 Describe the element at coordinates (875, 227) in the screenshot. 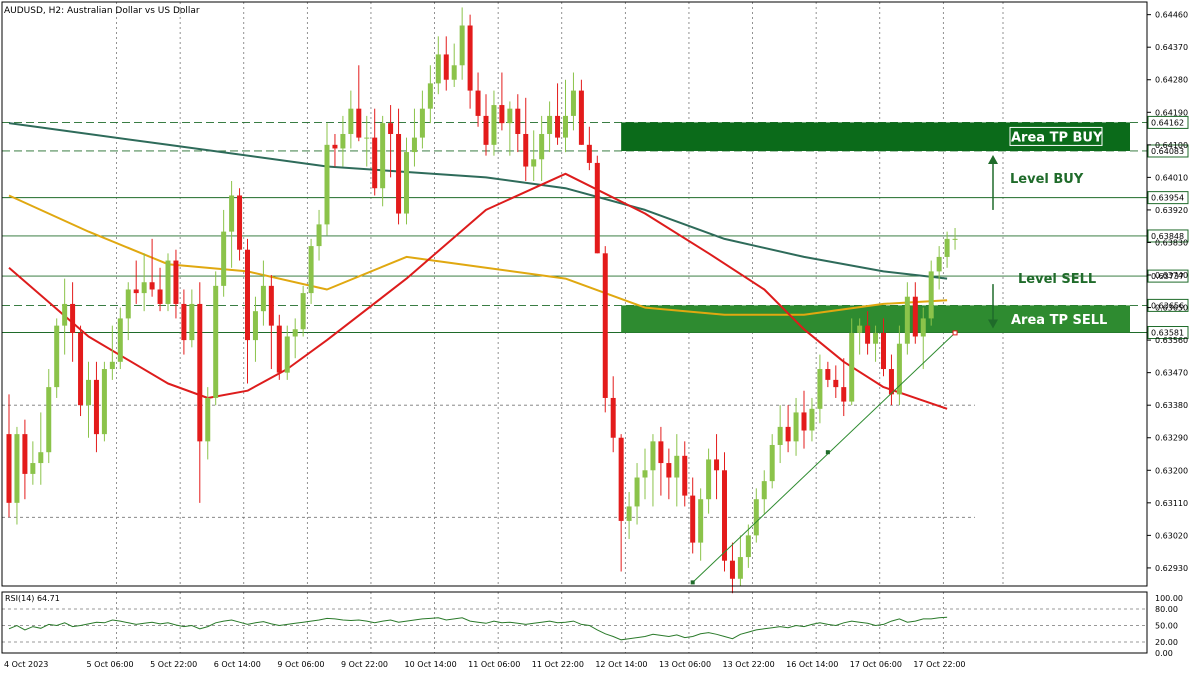

I see `zones-layer: Area TP BUY Area TP SELL` at that location.